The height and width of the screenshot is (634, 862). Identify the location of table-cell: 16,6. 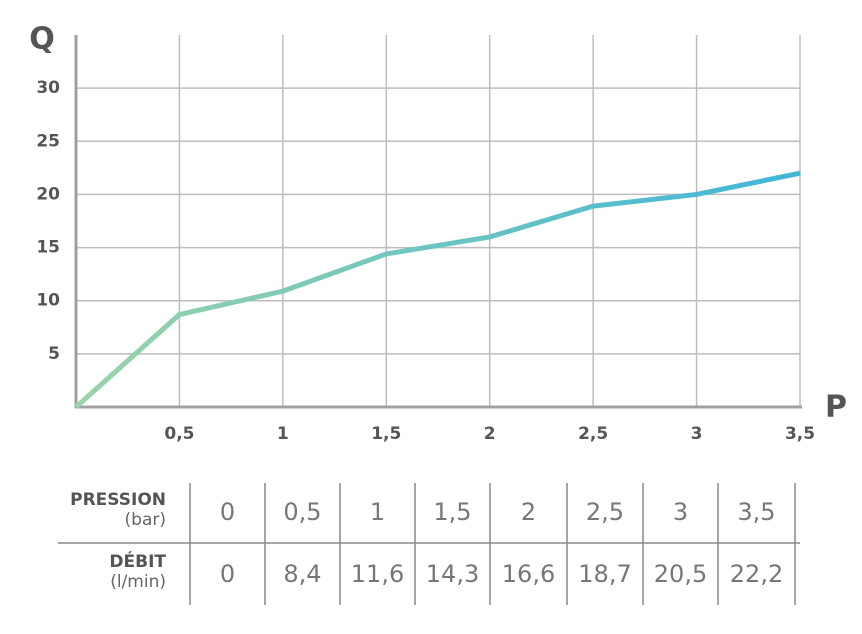
(528, 574).